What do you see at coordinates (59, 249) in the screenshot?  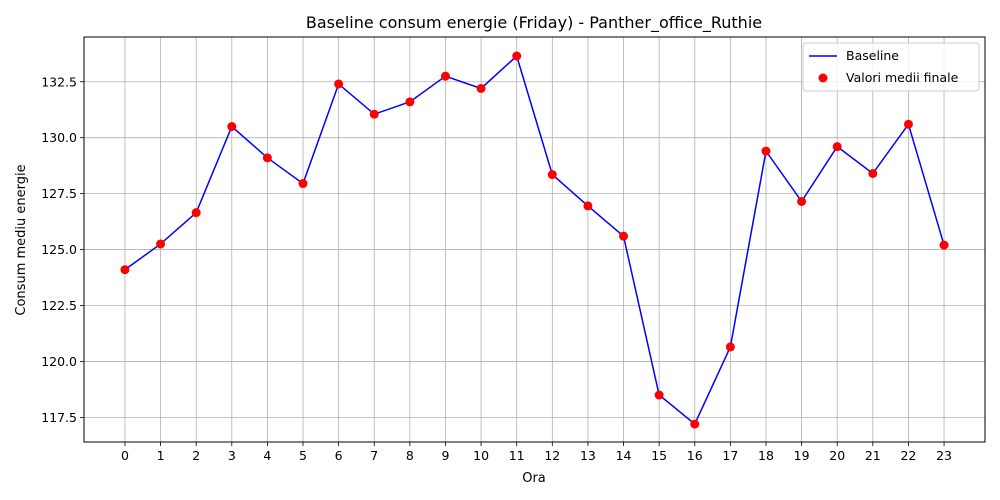 I see `y-tick-label: 125.0` at bounding box center [59, 249].